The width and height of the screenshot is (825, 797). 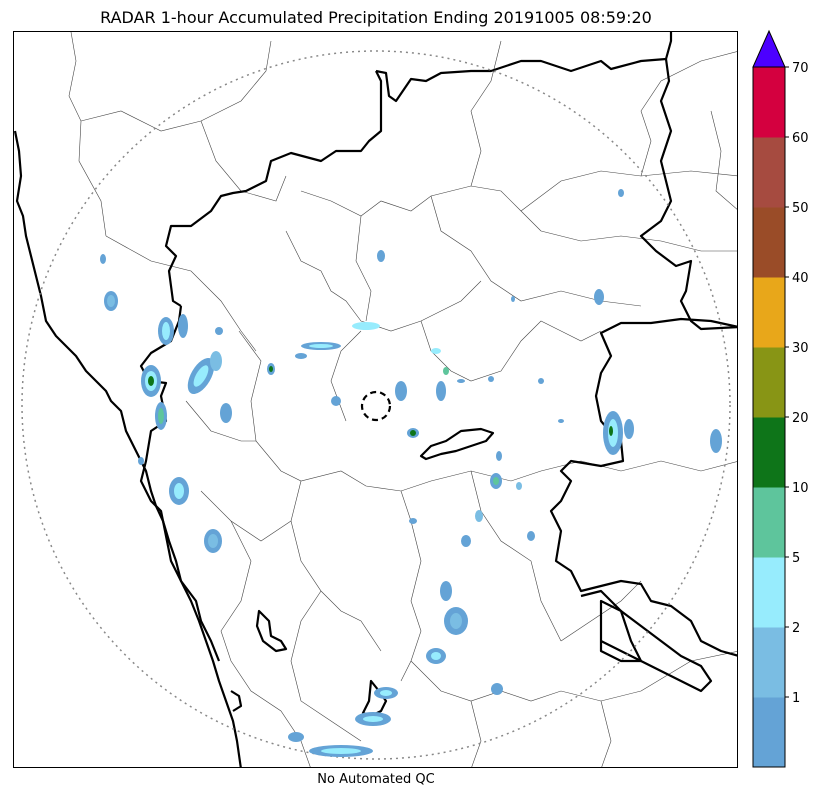 I want to click on colorbar-tick-label: 10, so click(x=800, y=488).